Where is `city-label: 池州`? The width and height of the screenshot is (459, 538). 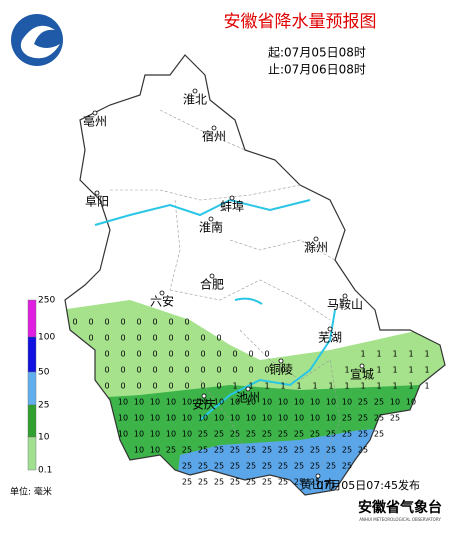 city-label: 池州 is located at coordinates (248, 398).